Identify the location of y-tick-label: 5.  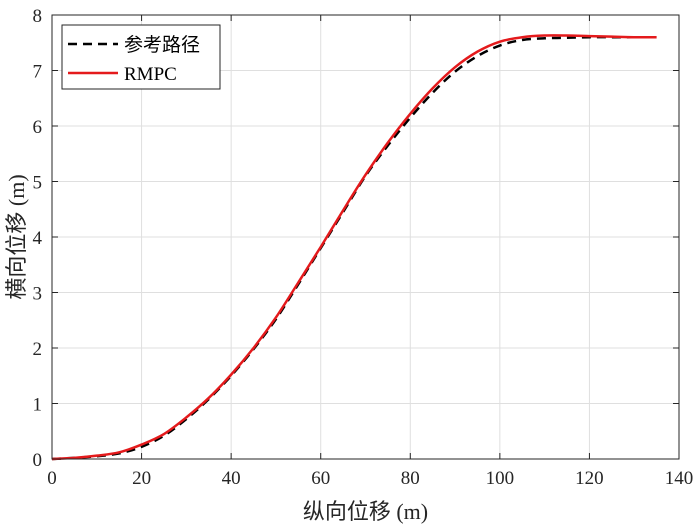
(38, 183).